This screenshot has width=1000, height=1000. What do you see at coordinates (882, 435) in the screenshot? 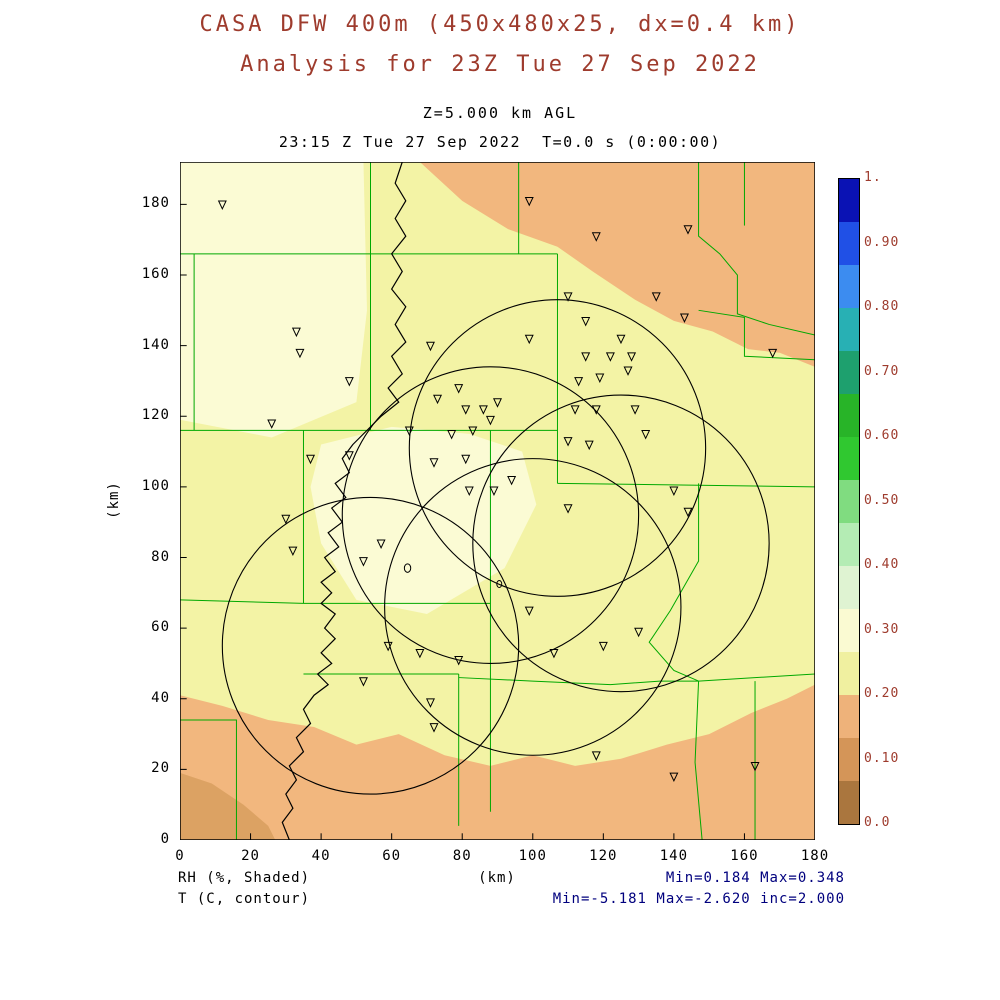
I see `colorbar-tick-label: 0.60` at bounding box center [882, 435].